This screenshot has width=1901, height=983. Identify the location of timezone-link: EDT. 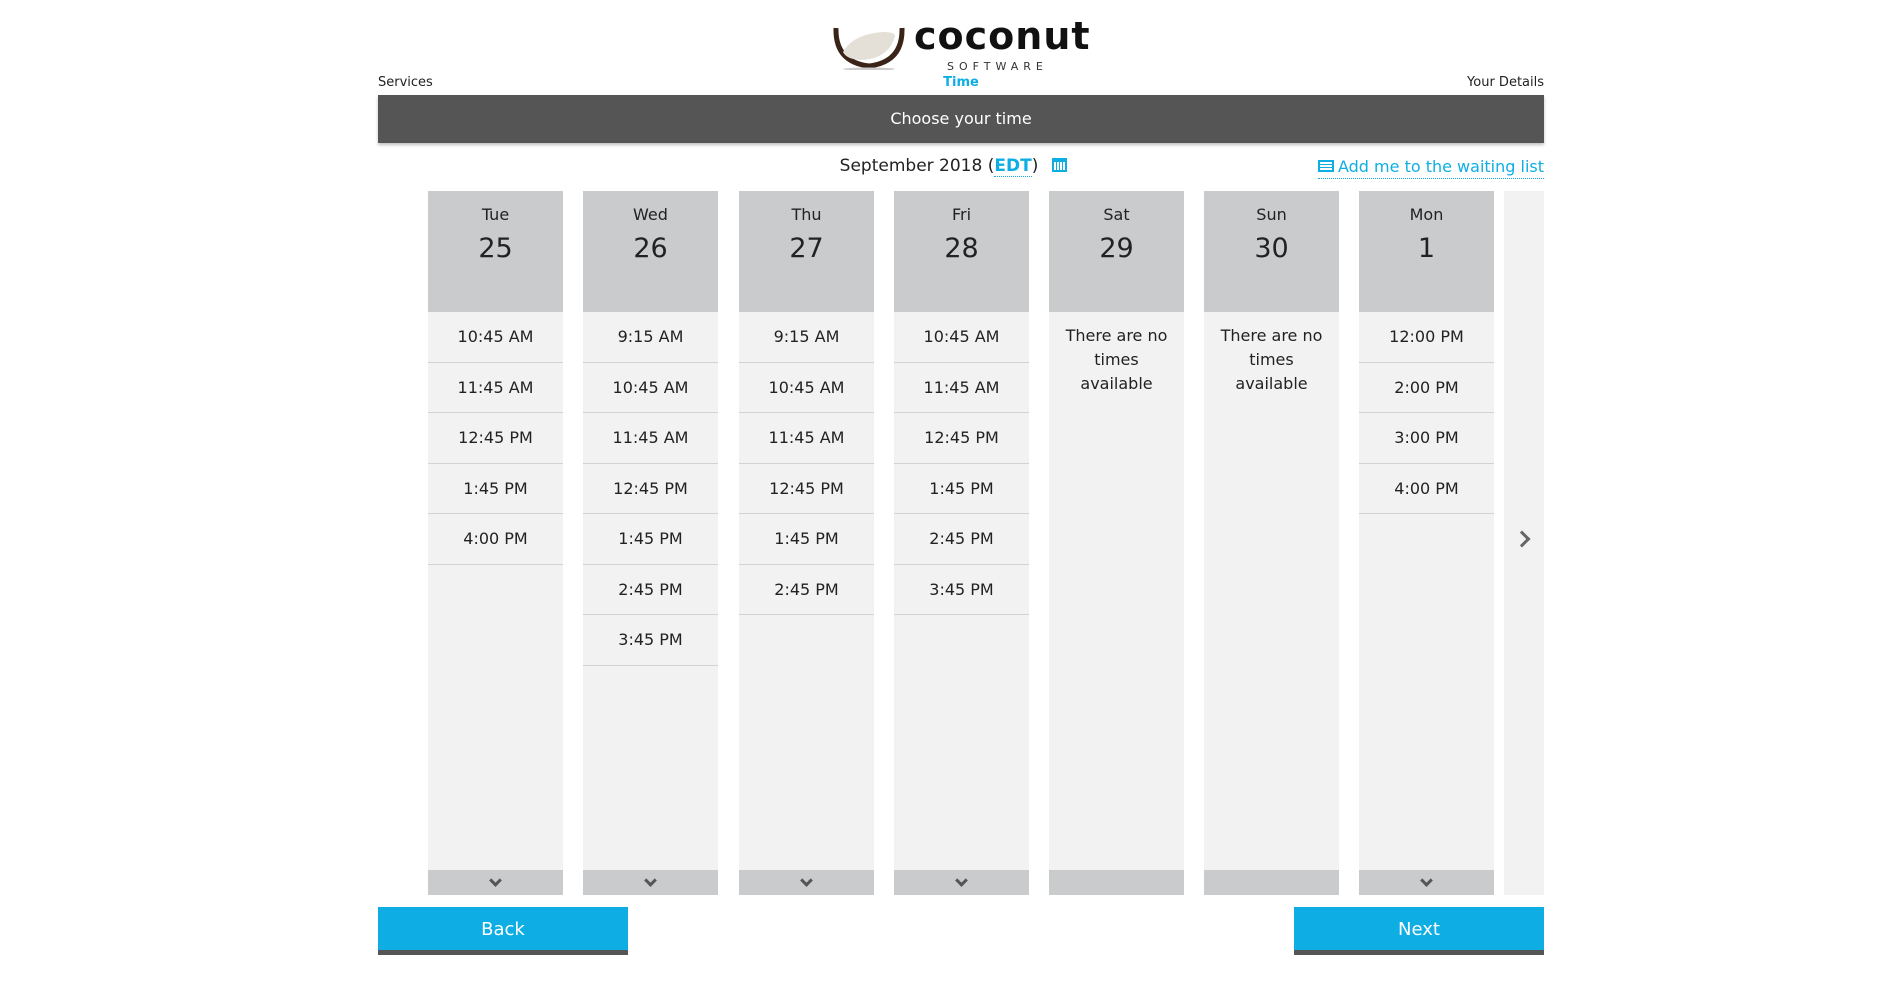
(1013, 166).